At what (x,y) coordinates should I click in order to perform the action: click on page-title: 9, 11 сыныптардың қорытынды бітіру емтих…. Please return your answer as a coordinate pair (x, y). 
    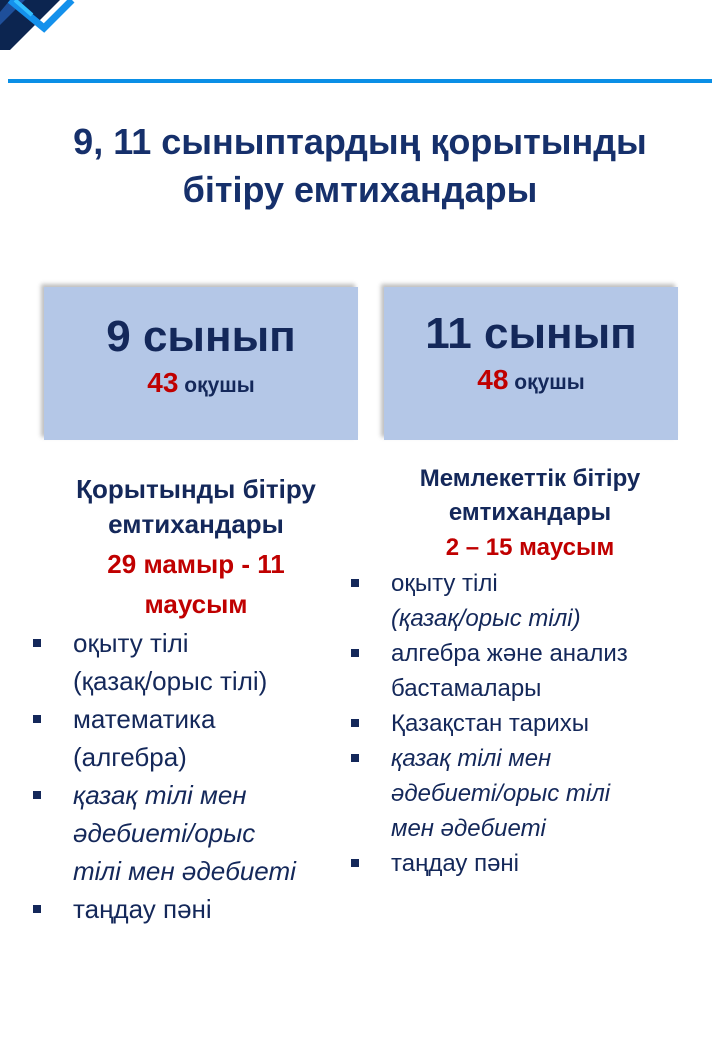
    Looking at the image, I should click on (360, 166).